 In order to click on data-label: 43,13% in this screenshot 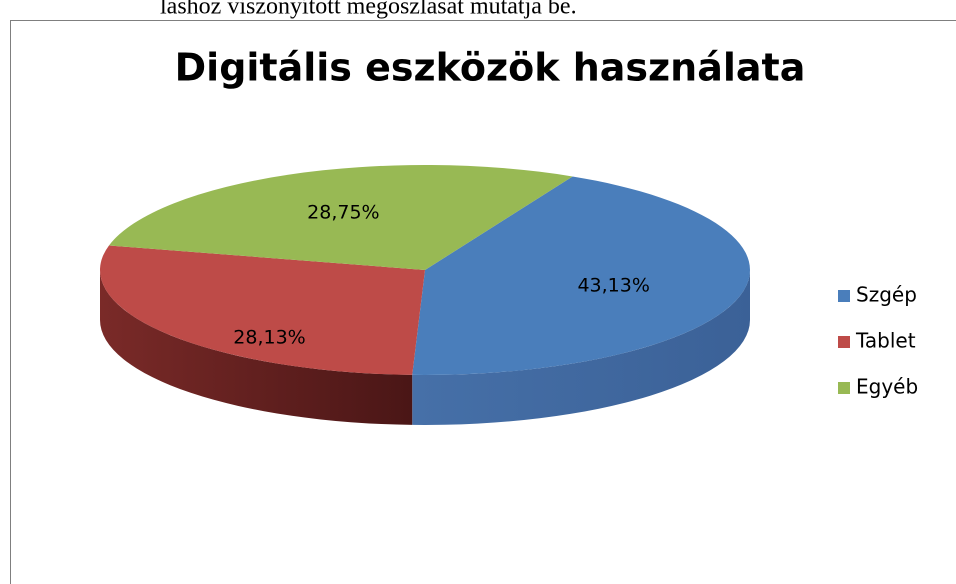, I will do `click(613, 285)`.